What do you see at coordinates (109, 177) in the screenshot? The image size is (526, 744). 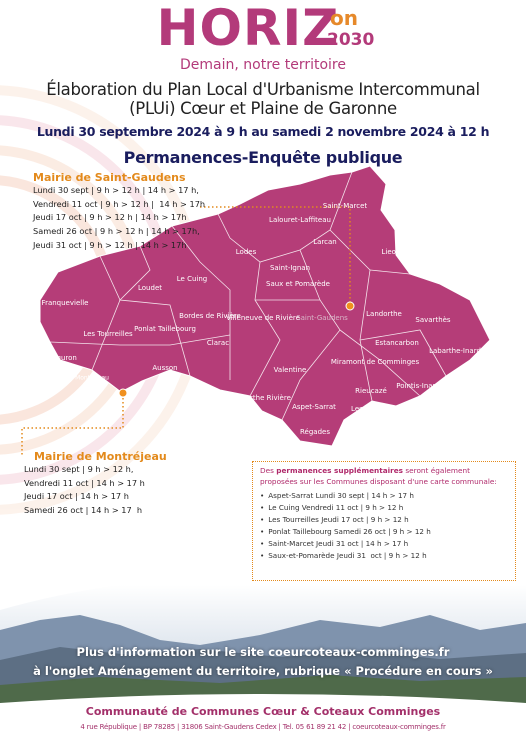 I see `mairie-title: Mairie de Saint-Gaudens` at bounding box center [109, 177].